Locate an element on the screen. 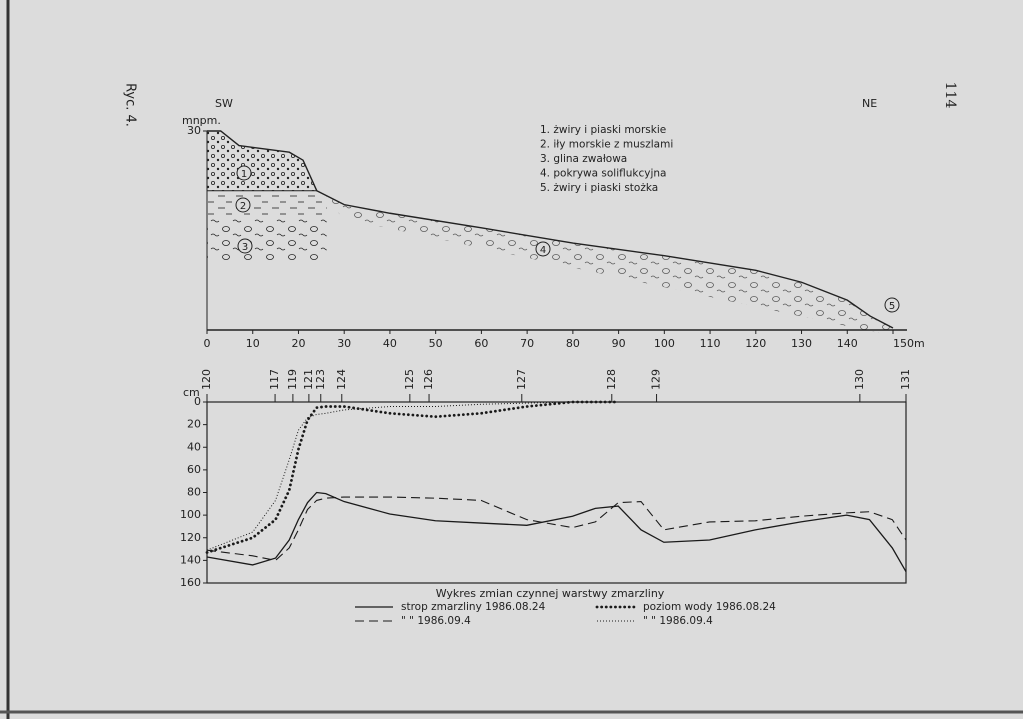 Image resolution: width=1023 pixels, height=719 pixels. legend-item: 1. żwiry i piaski morskie is located at coordinates (603, 130).